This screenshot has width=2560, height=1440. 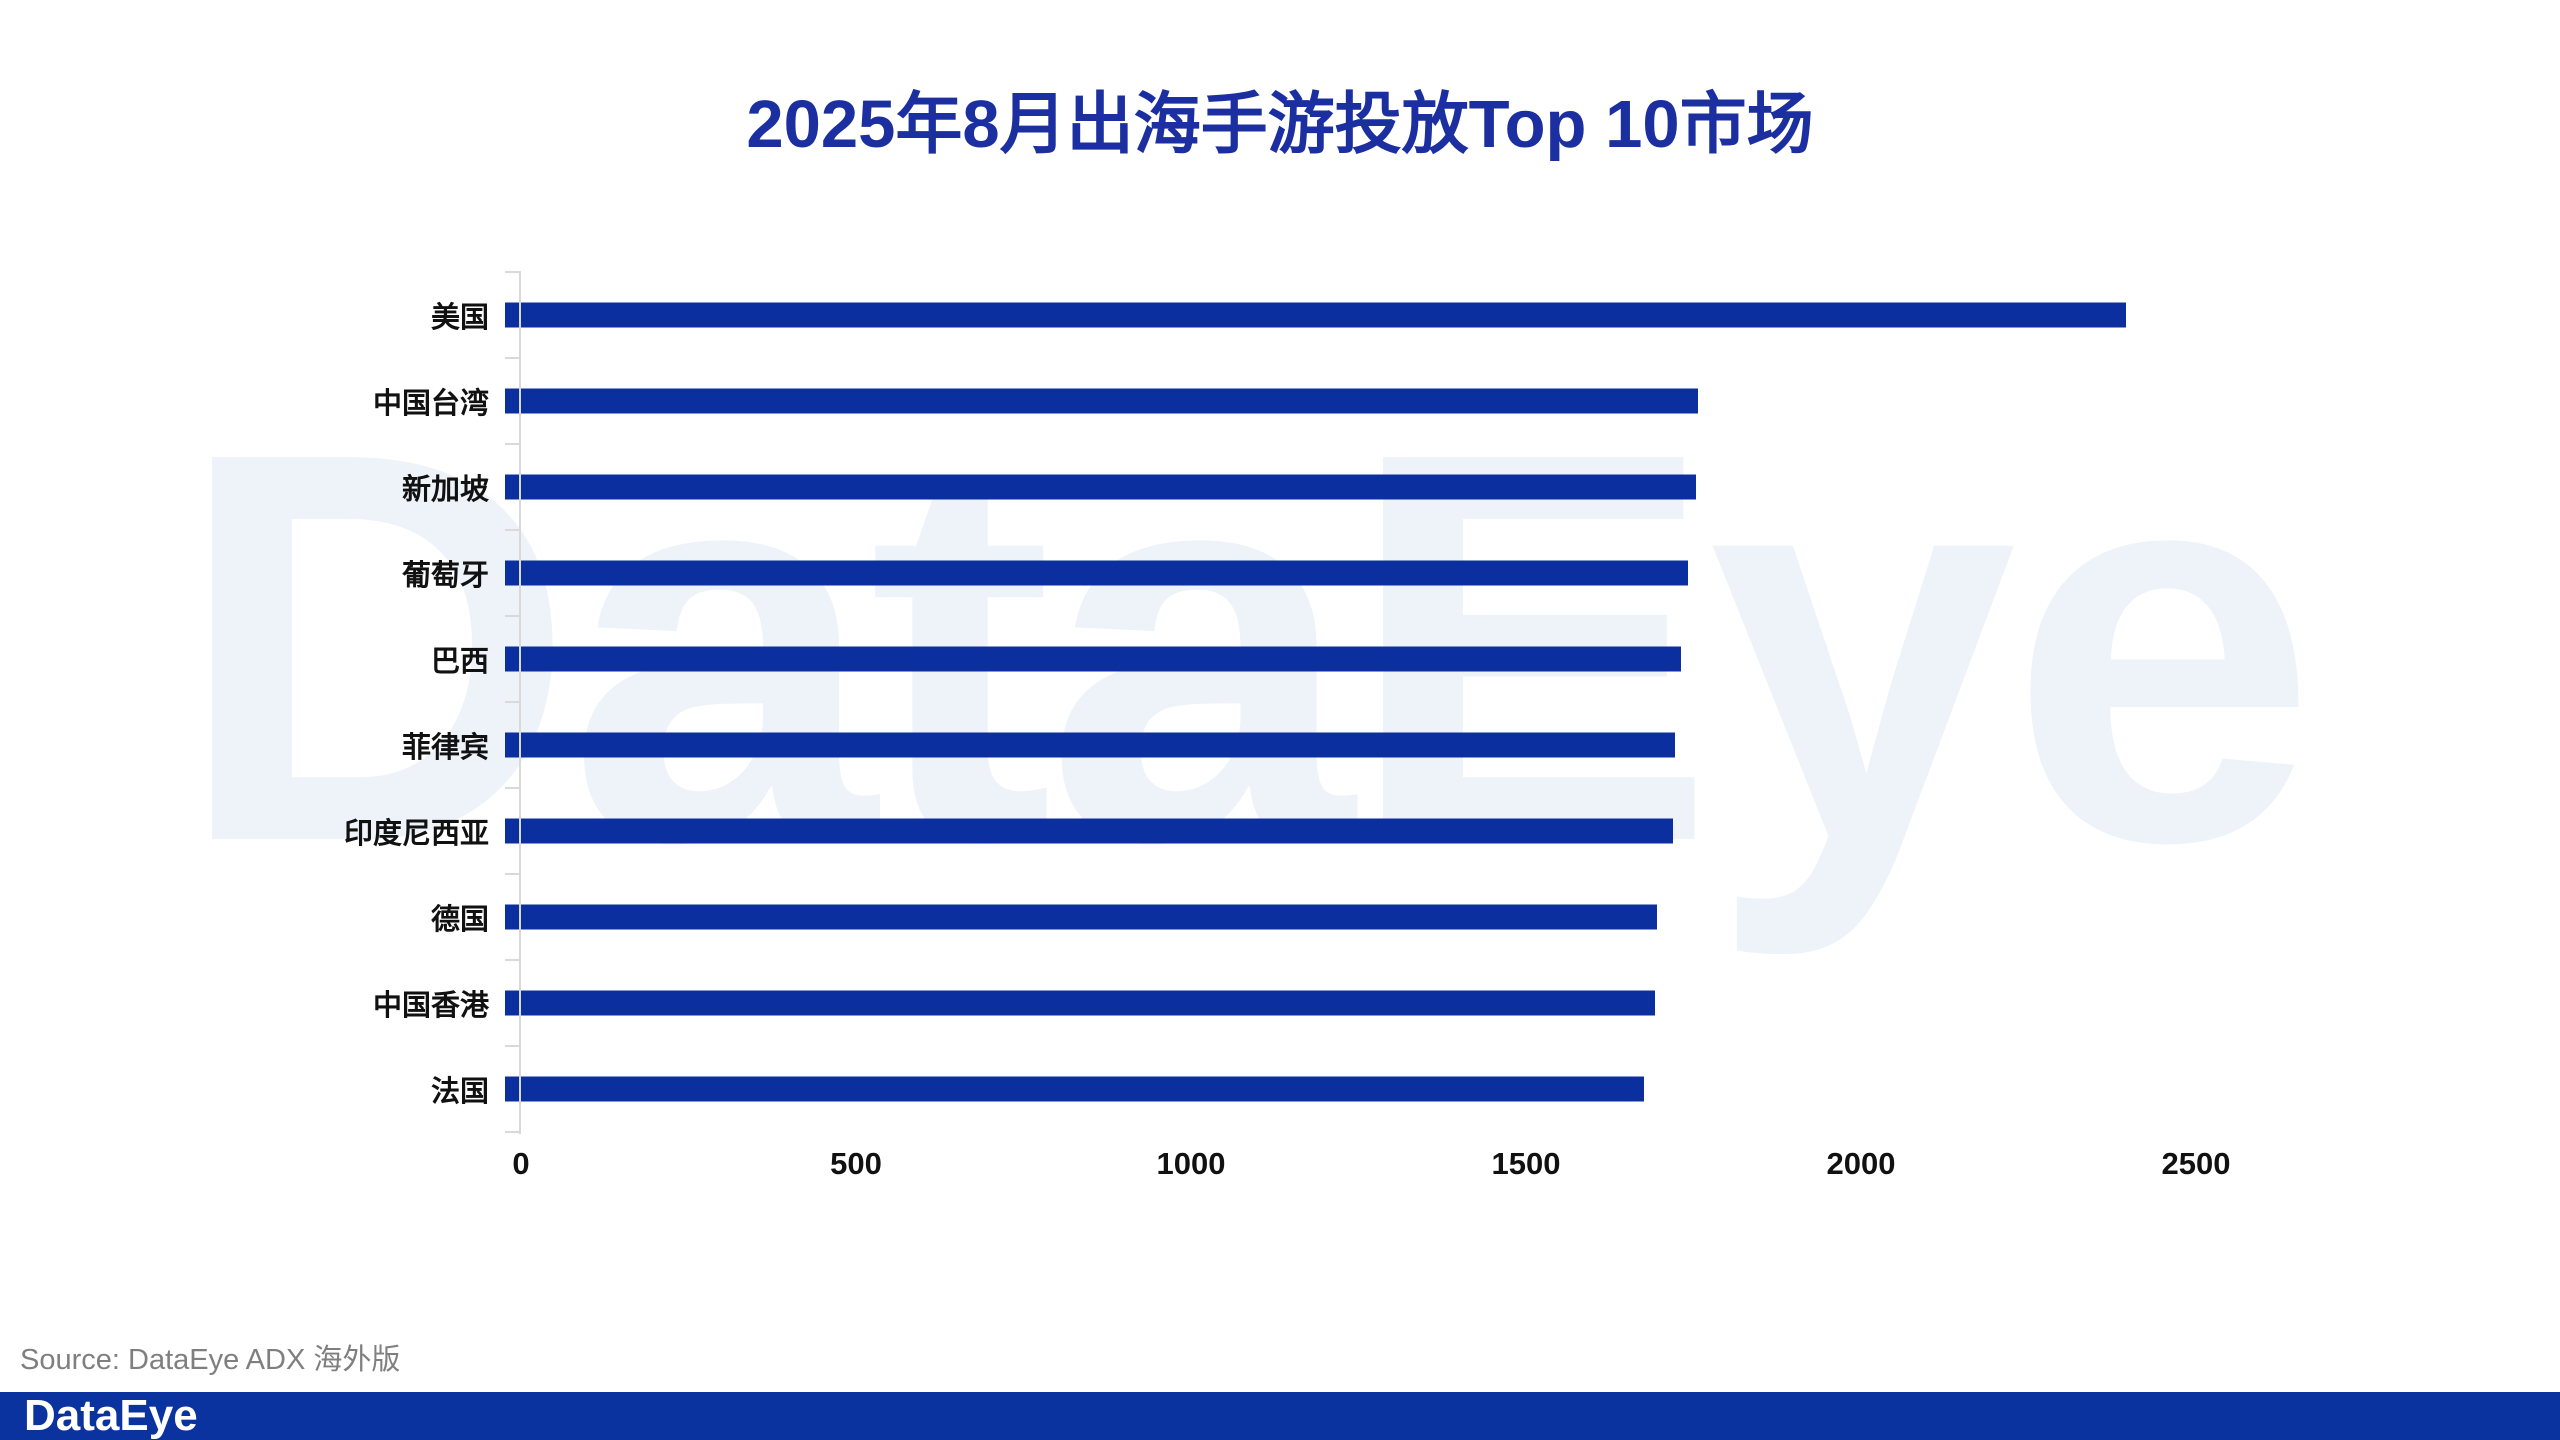 What do you see at coordinates (445, 748) in the screenshot?
I see `category-label: 菲律宾` at bounding box center [445, 748].